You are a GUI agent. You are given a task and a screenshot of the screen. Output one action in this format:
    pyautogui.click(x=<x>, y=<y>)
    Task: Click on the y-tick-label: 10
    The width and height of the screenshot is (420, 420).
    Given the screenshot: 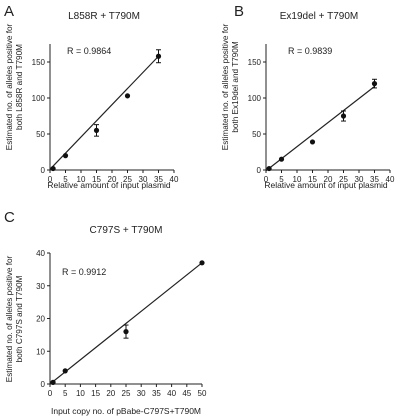 What is the action you would take?
    pyautogui.click(x=40, y=351)
    